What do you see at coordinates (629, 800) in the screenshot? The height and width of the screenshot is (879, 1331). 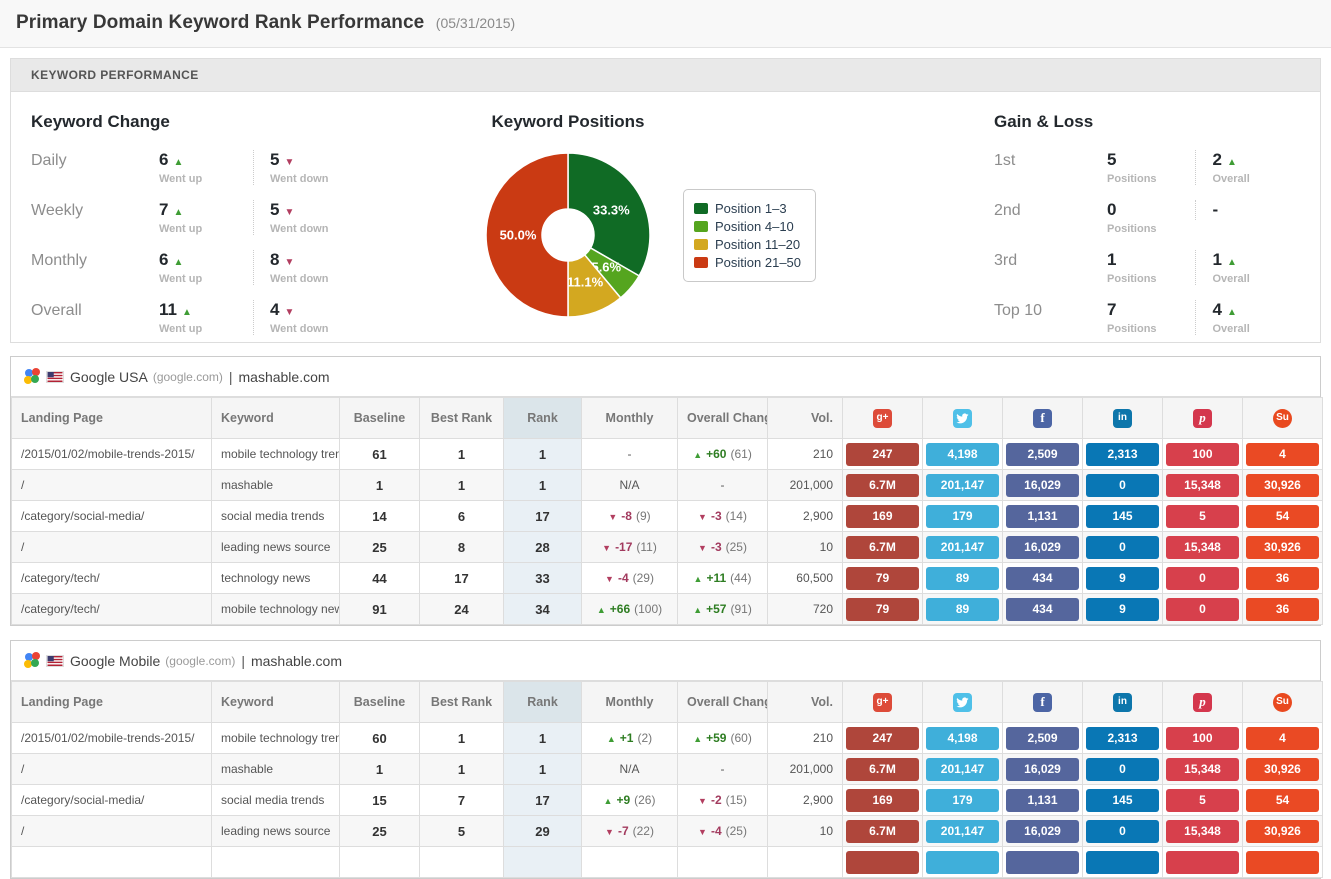 I see `monthly-change: ▲ +9 (26)` at bounding box center [629, 800].